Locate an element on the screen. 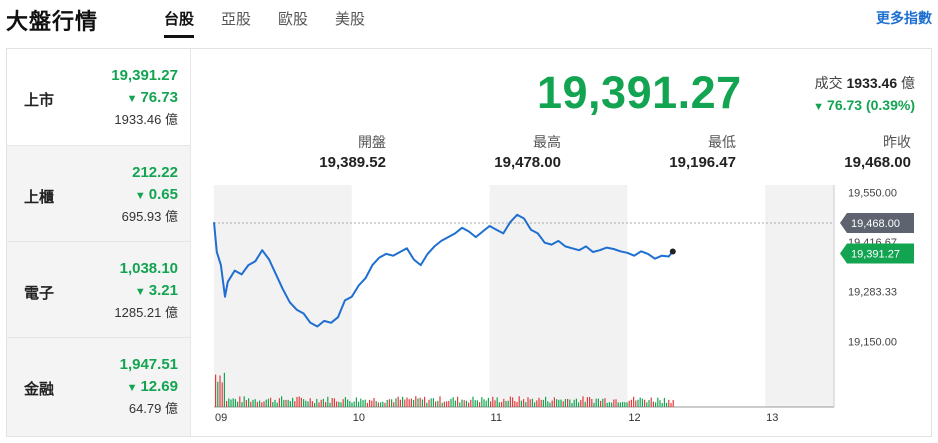 Image resolution: width=938 pixels, height=443 pixels. high-value: 19,478.00 is located at coordinates (527, 162).